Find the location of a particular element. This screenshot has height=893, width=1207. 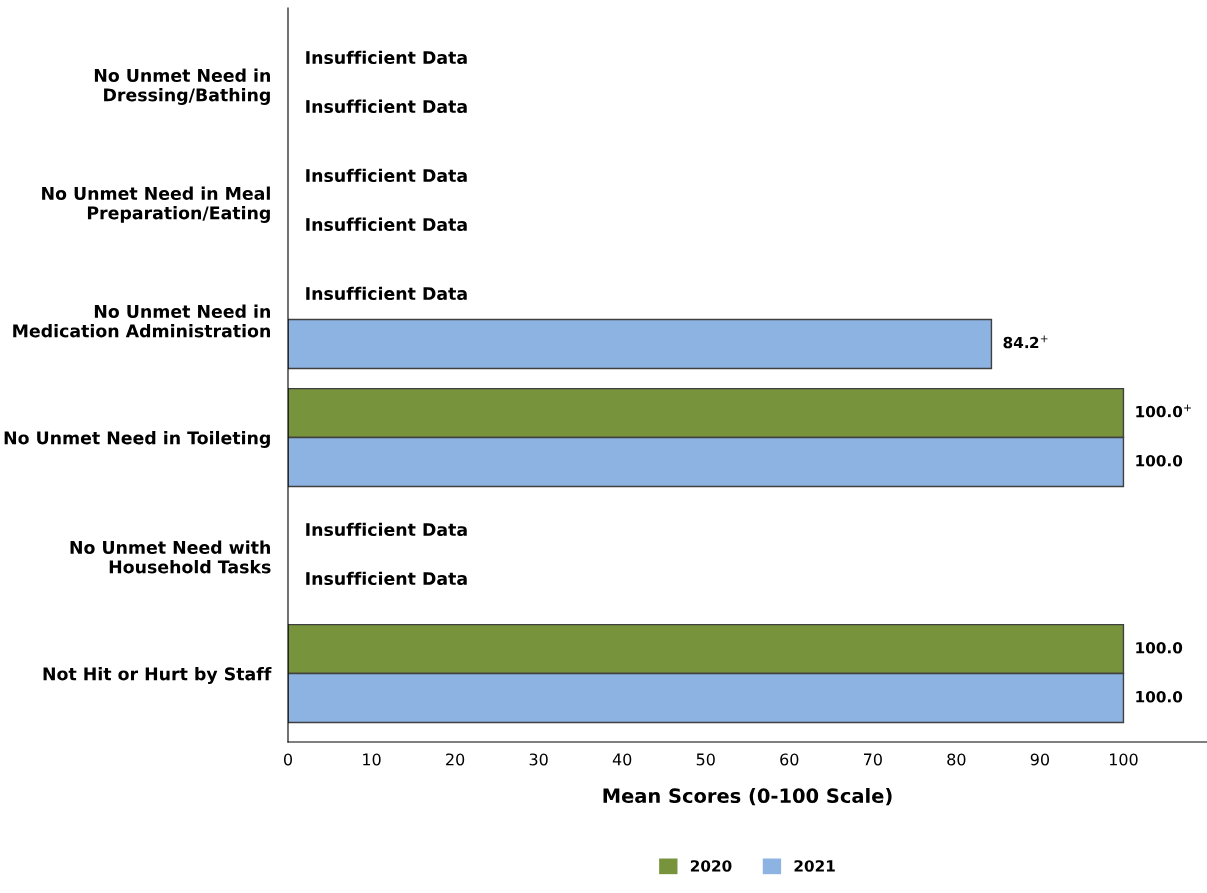

x-tick-label: 0 is located at coordinates (288, 759).